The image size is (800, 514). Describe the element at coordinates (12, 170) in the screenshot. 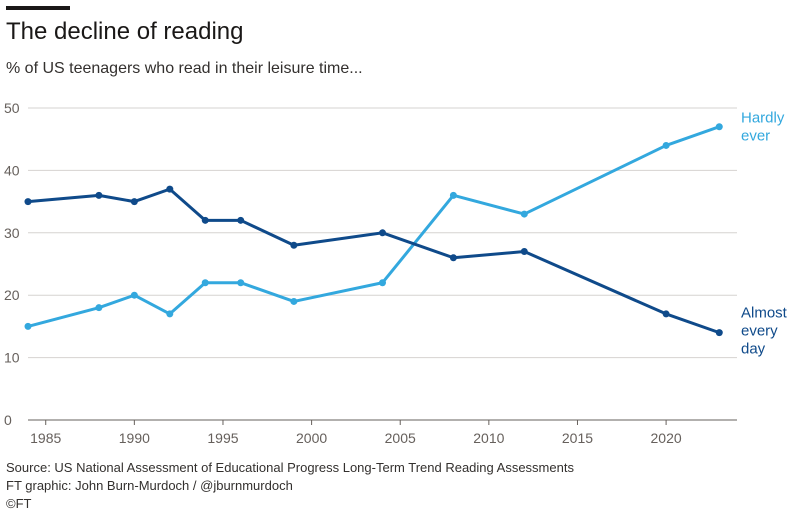

I see `y-tick-label: 40` at that location.